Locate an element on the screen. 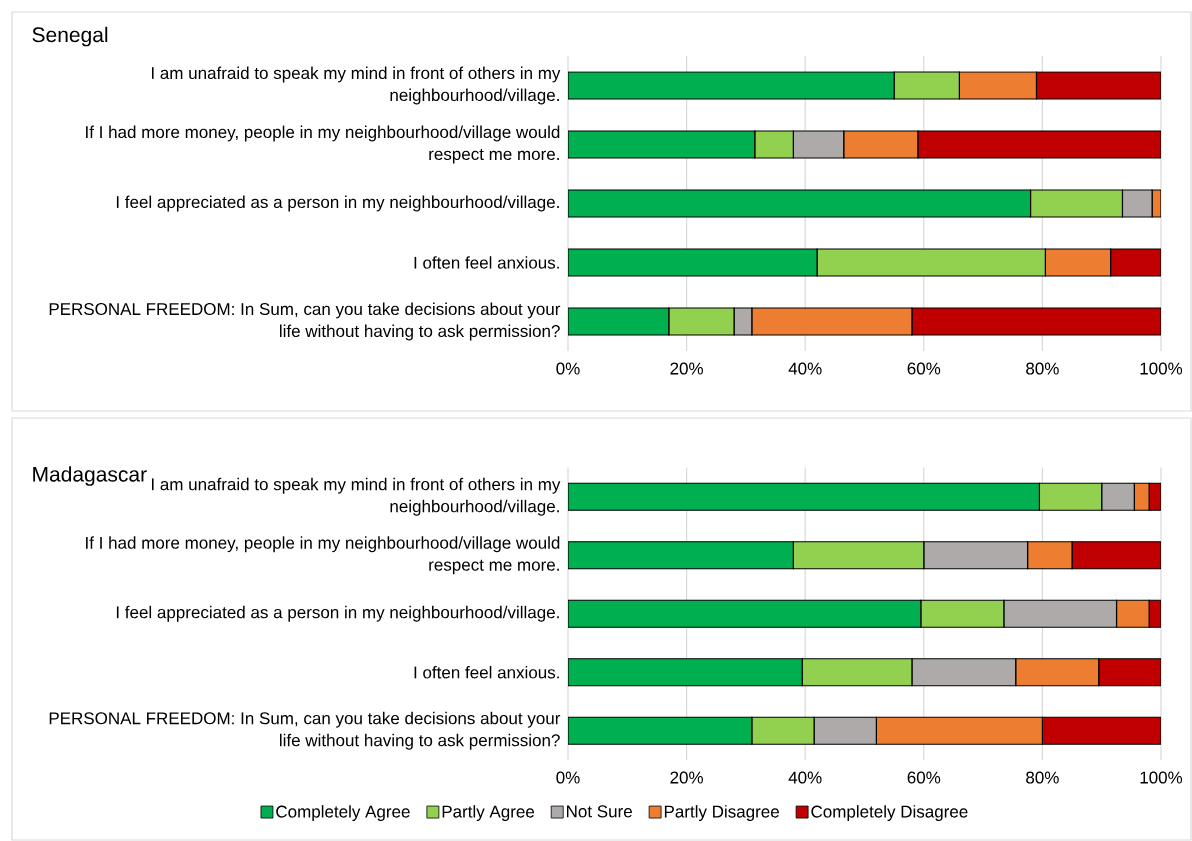  legend-label: Not Sure is located at coordinates (599, 811).